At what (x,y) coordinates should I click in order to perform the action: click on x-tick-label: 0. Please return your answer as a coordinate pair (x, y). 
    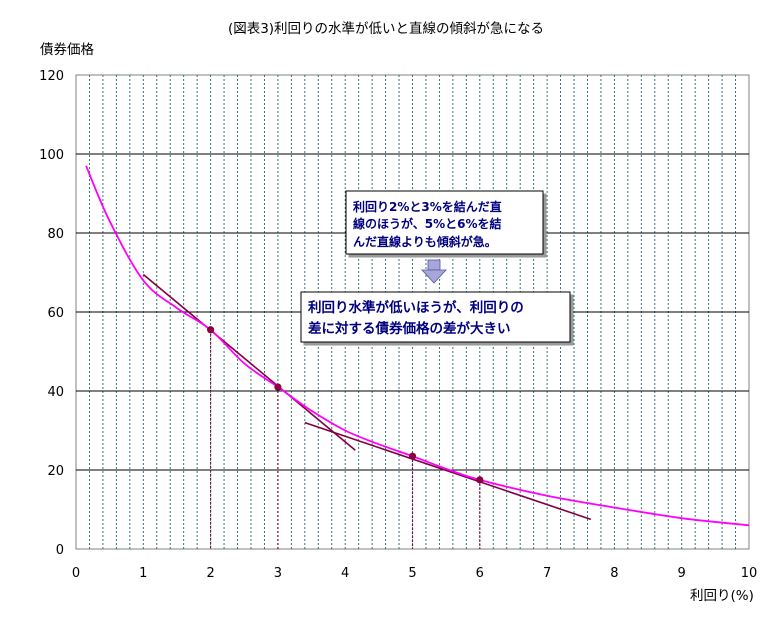
    Looking at the image, I should click on (76, 573).